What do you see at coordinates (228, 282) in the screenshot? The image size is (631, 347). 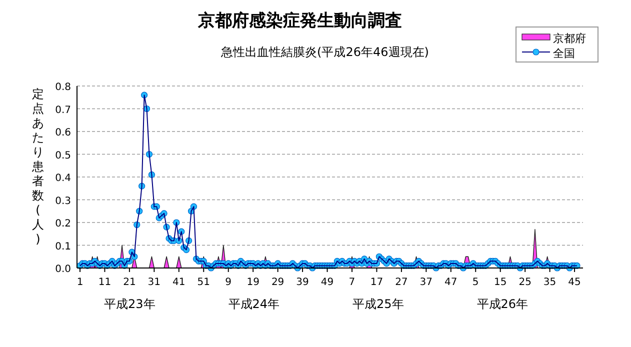 I see `x-tick-label: 9` at bounding box center [228, 282].